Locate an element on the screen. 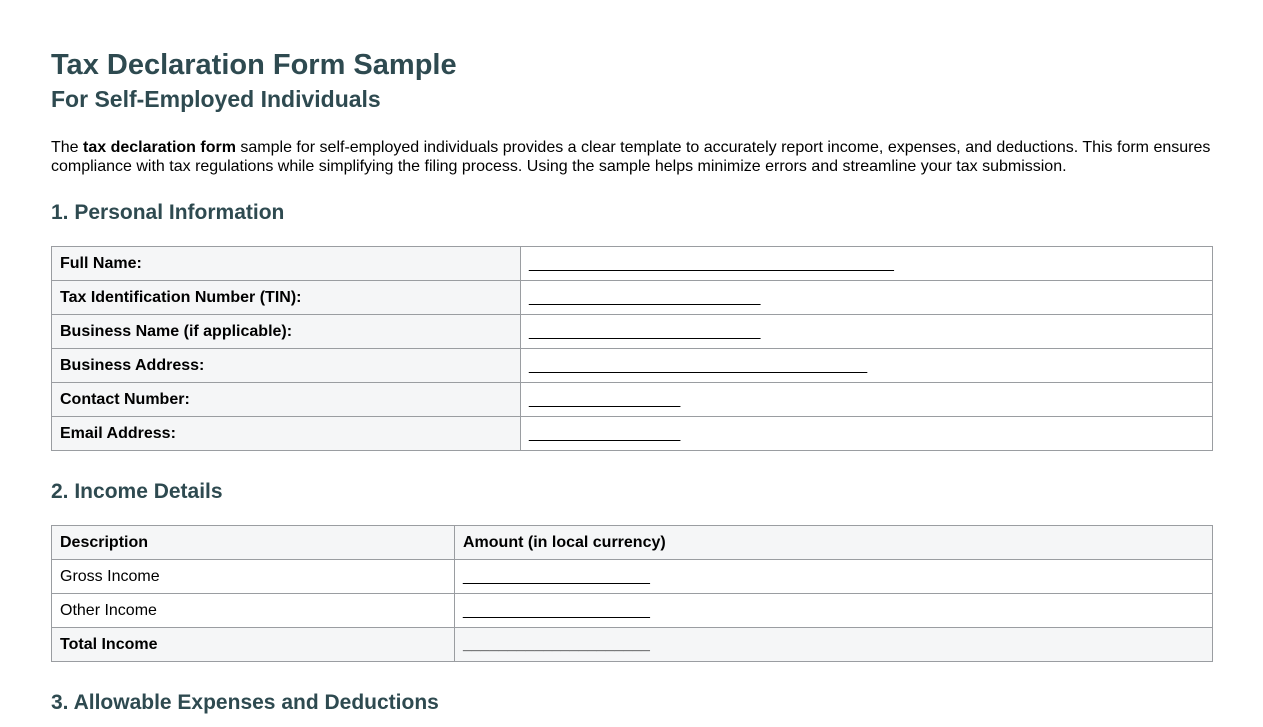 This screenshot has height=727, width=1263. section-heading-personal-information: 1. Personal Information is located at coordinates (168, 212).